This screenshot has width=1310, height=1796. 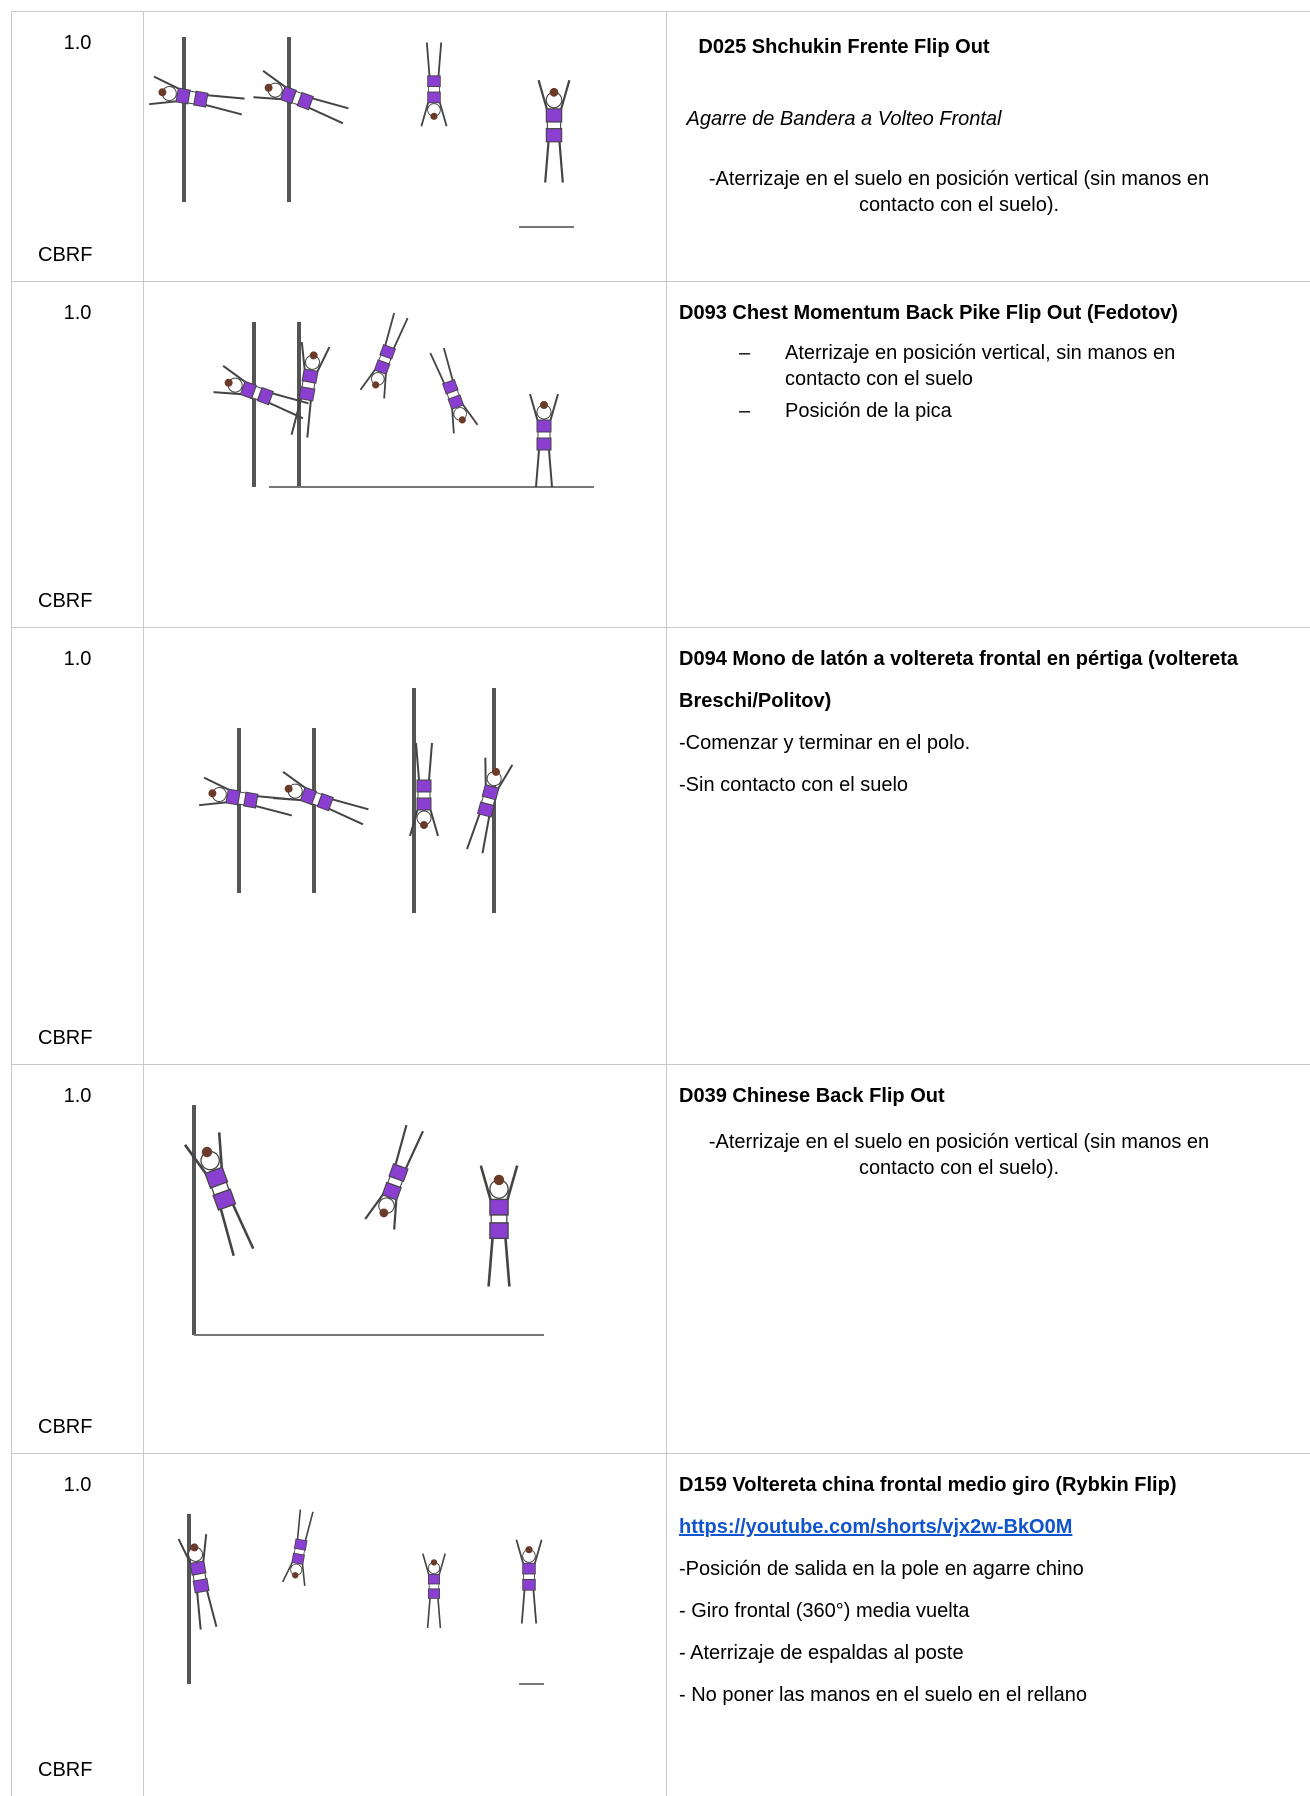 I want to click on category: CBRF, so click(x=65, y=1038).